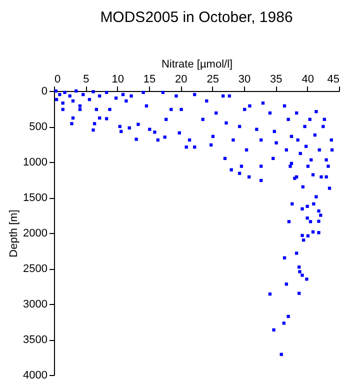  What do you see at coordinates (35, 340) in the screenshot?
I see `y-tick-label: 3500` at bounding box center [35, 340].